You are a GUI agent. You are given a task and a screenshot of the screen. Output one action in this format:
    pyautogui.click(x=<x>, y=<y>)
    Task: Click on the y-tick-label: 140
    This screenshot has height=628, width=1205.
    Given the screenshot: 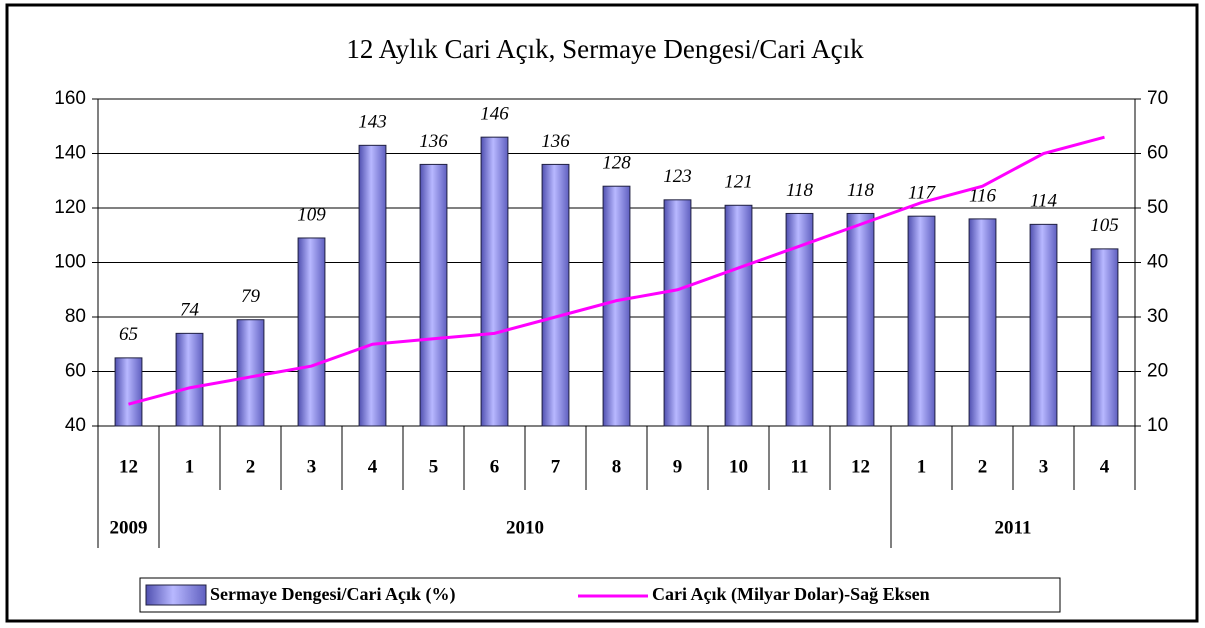 What is the action you would take?
    pyautogui.click(x=70, y=153)
    